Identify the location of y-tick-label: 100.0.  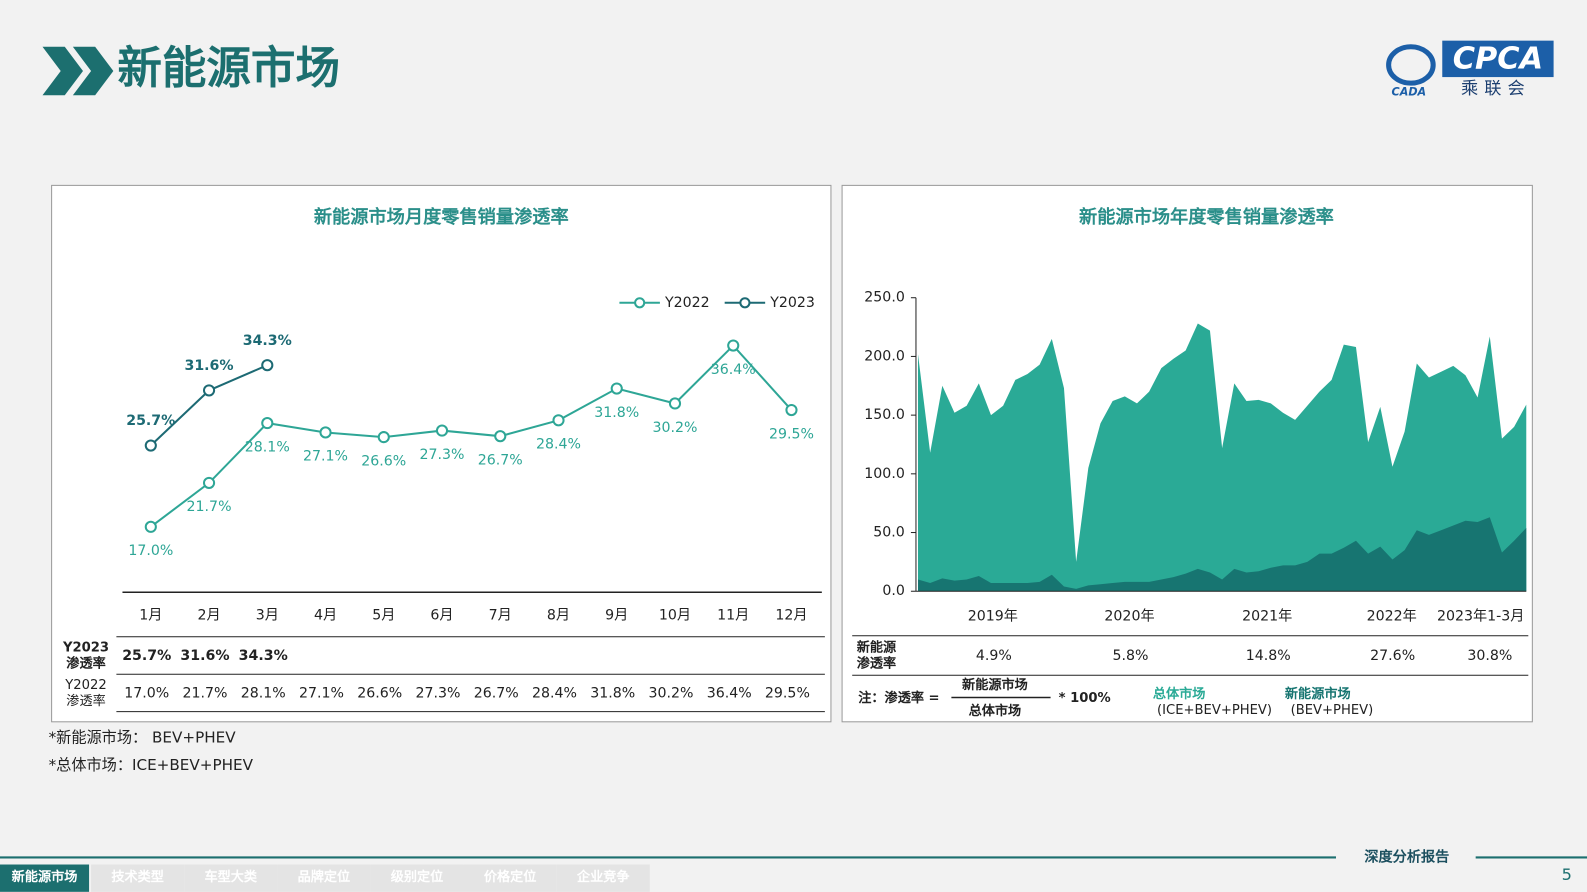
(884, 474).